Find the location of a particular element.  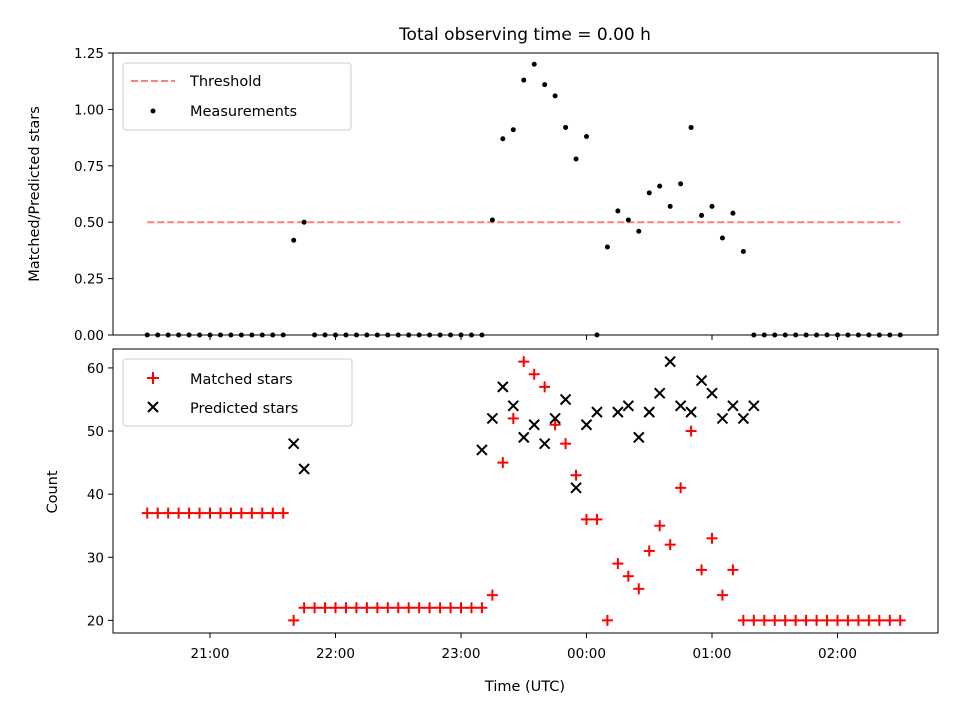

top-y-tick-label: 0.75 is located at coordinates (89, 167).